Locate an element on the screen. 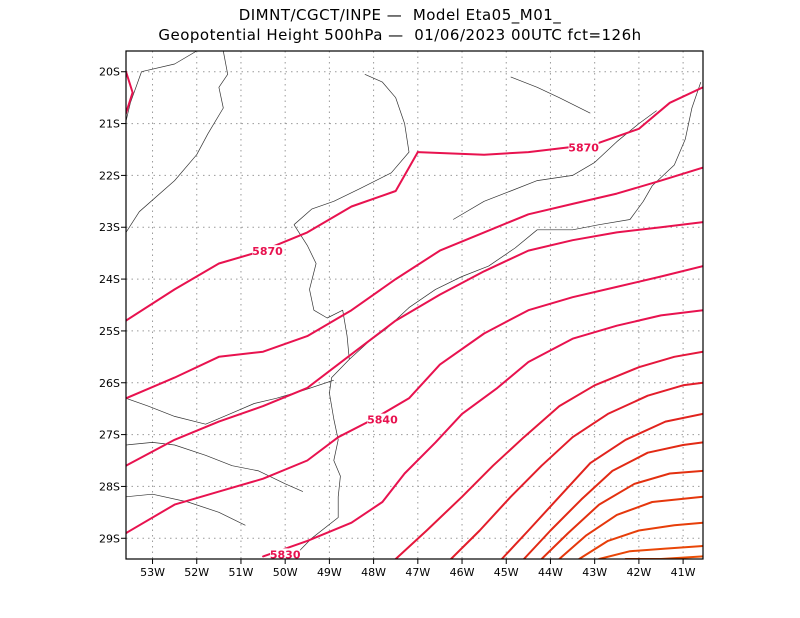  lat-tick-label: 29S is located at coordinates (109, 538).